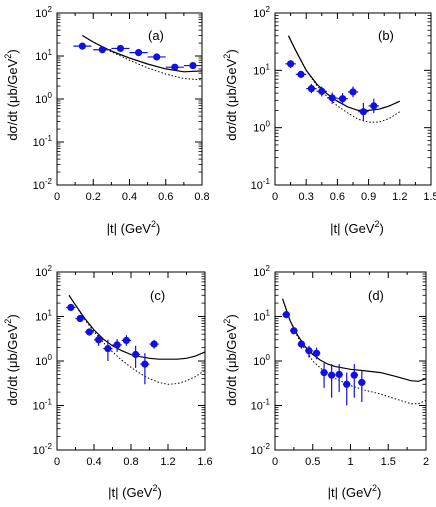  What do you see at coordinates (388, 462) in the screenshot?
I see `x-tick-label: 1.5` at bounding box center [388, 462].